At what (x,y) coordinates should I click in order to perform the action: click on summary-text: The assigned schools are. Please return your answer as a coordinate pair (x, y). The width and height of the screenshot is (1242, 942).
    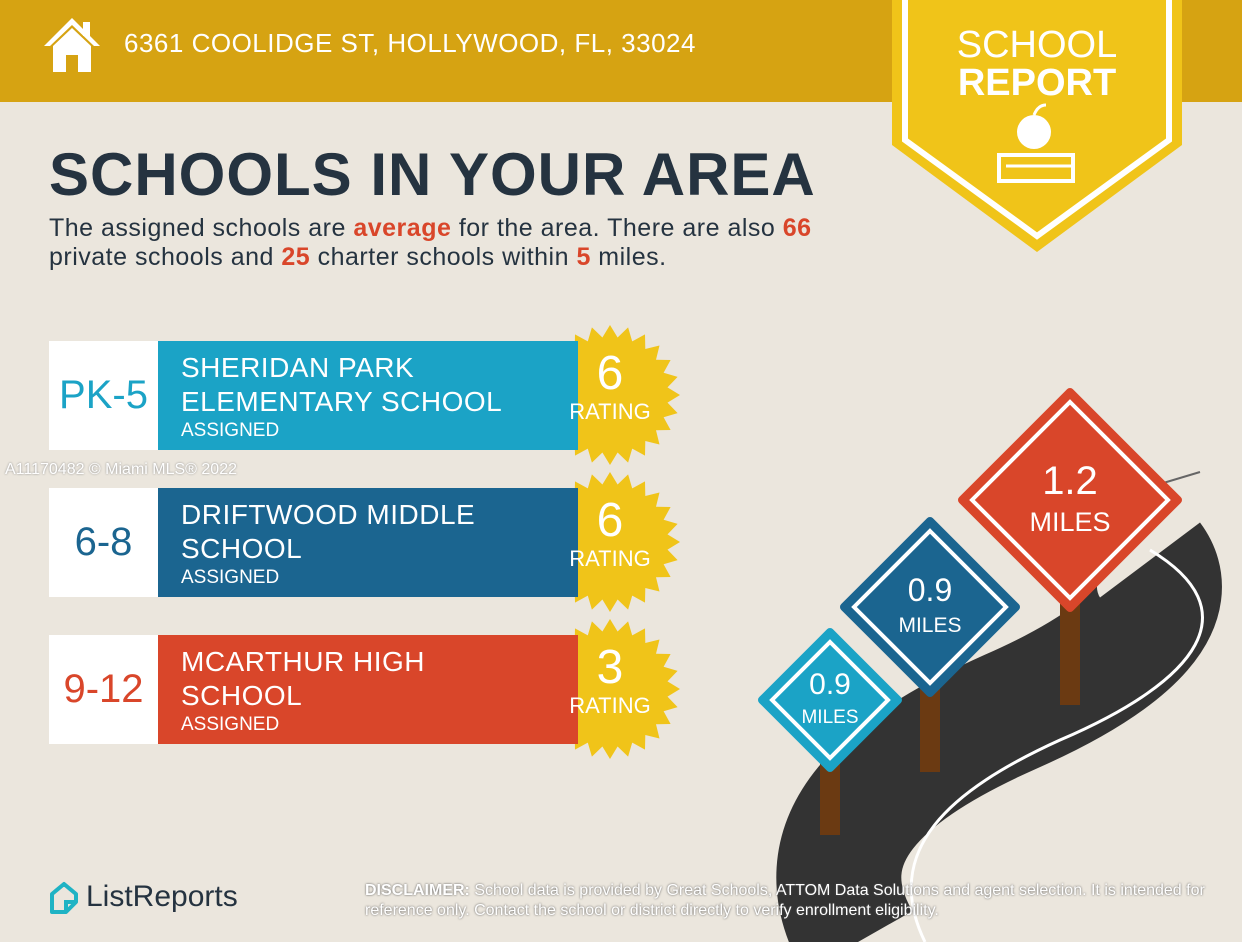
    Looking at the image, I should click on (201, 228).